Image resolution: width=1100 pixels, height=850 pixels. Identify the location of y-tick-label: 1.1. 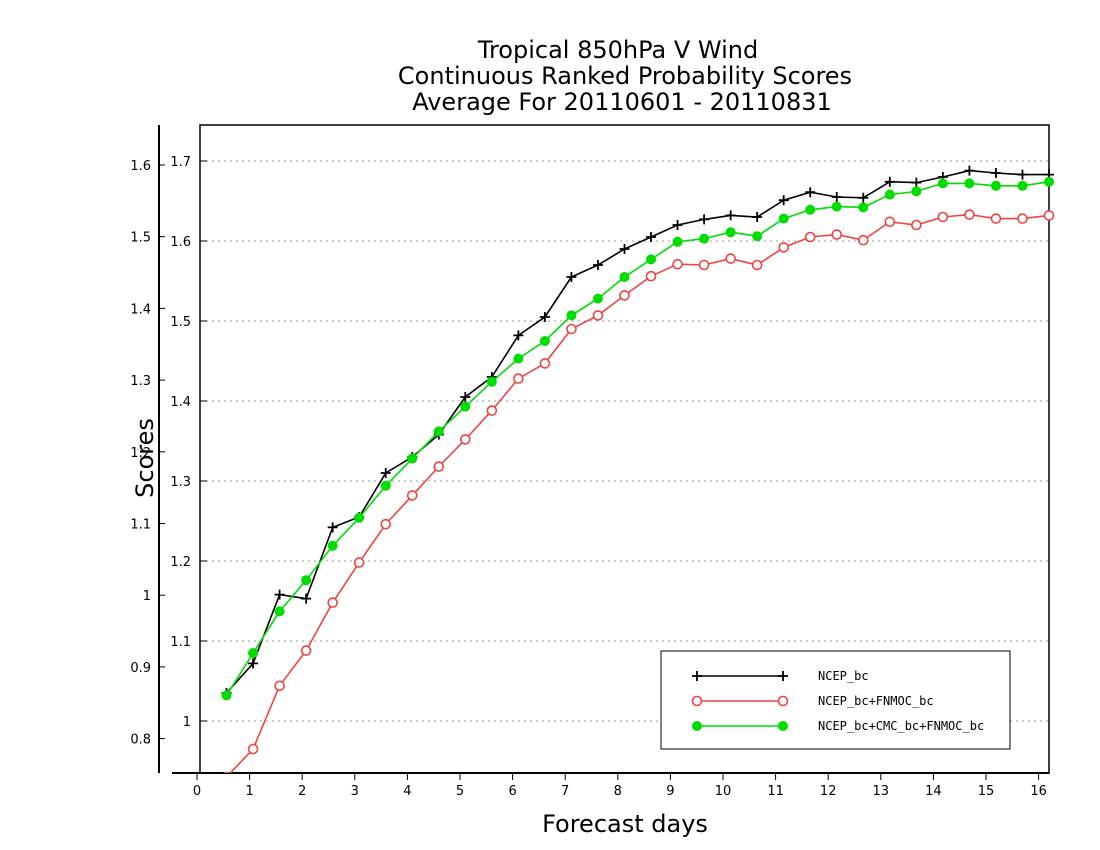
(180, 642).